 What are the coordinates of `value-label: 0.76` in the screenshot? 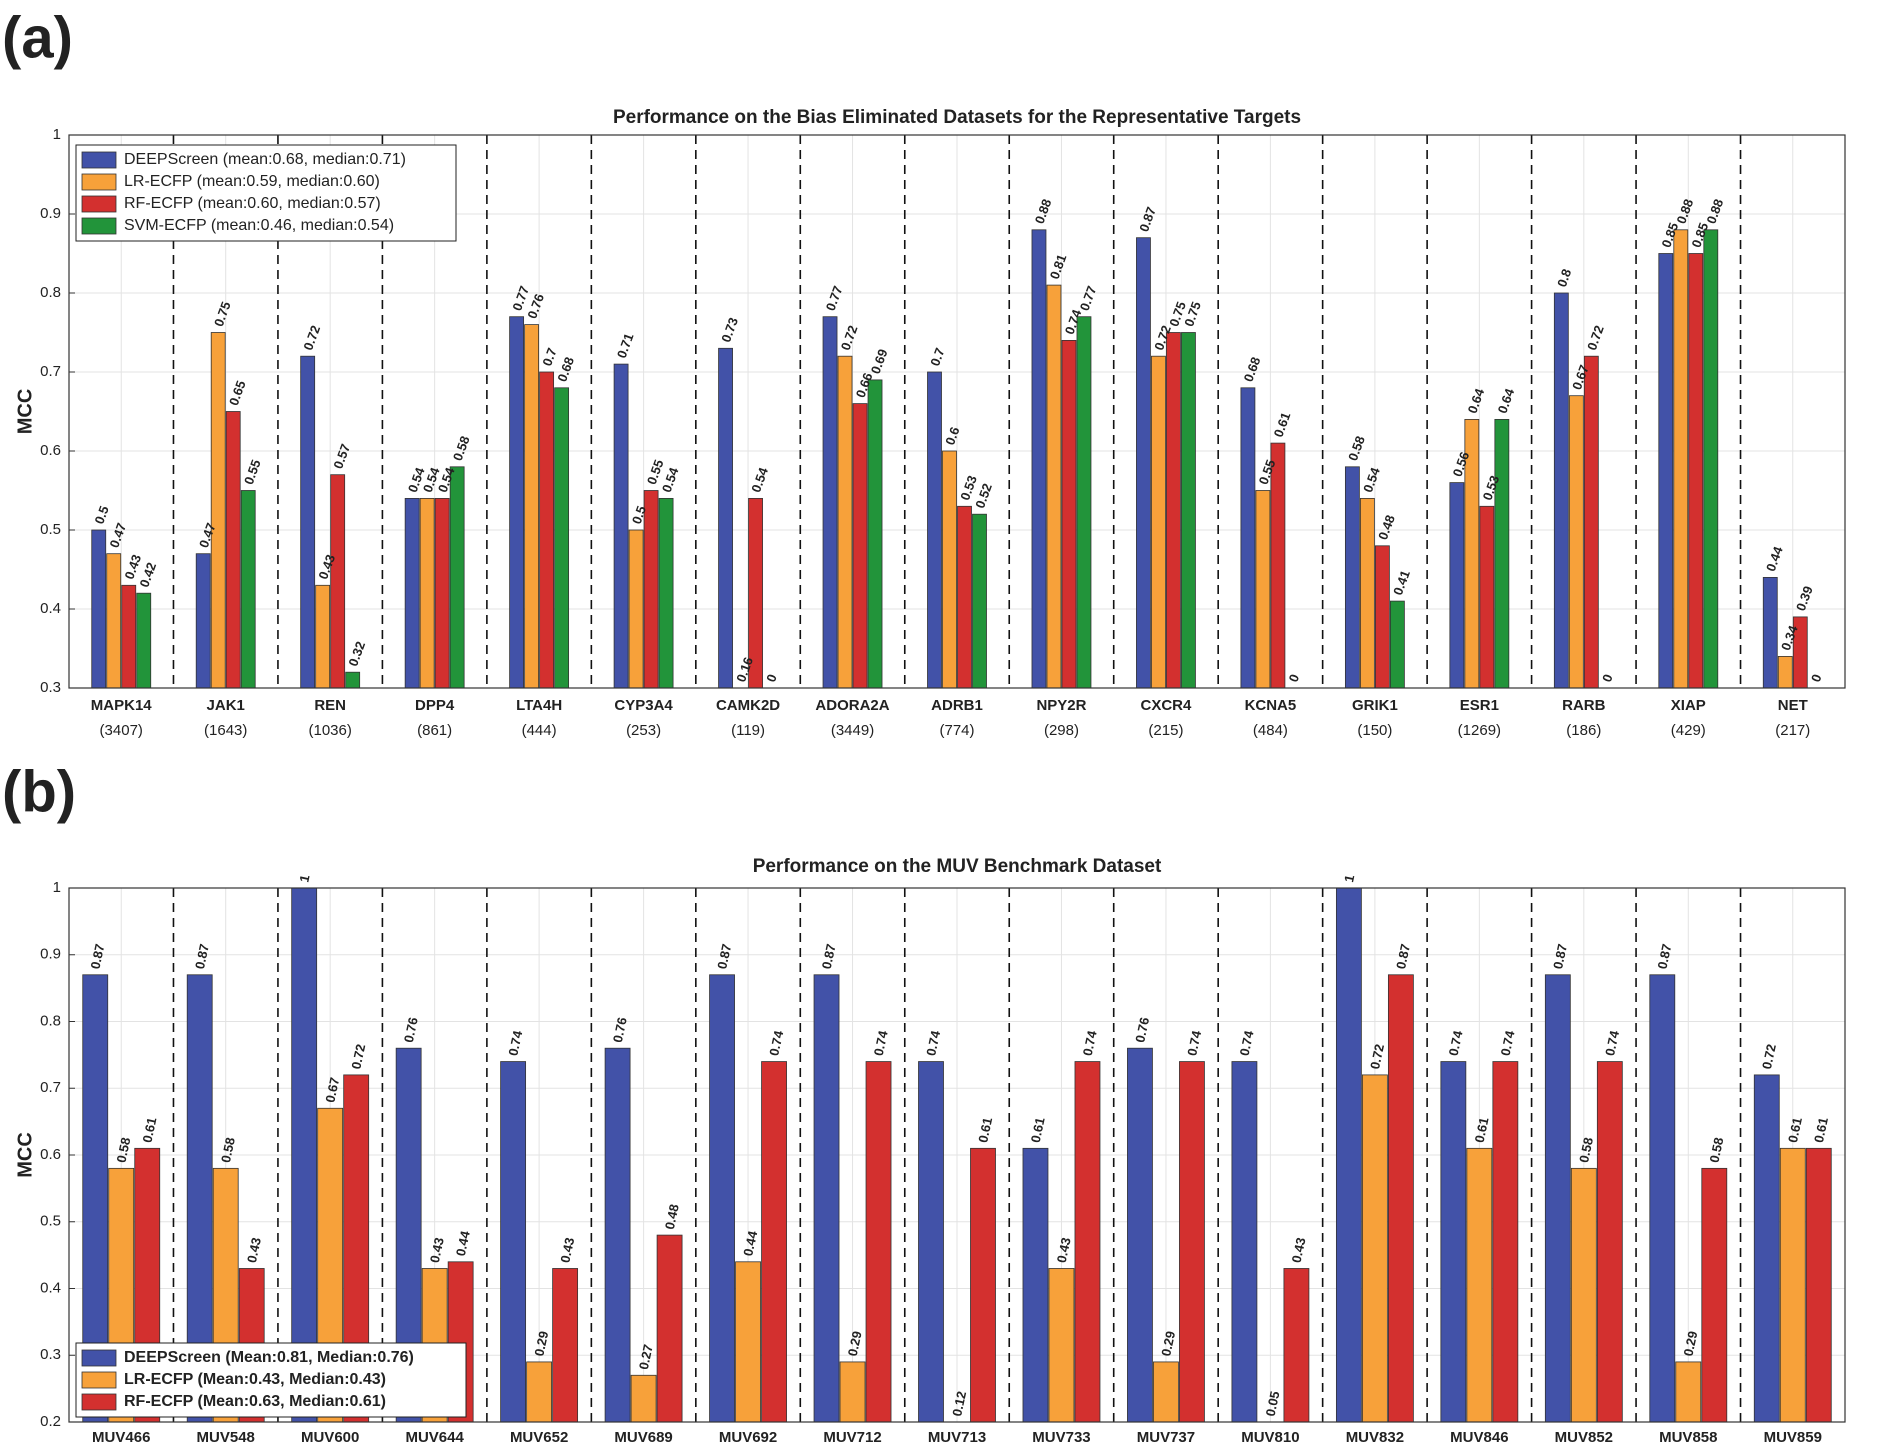 It's located at (411, 1030).